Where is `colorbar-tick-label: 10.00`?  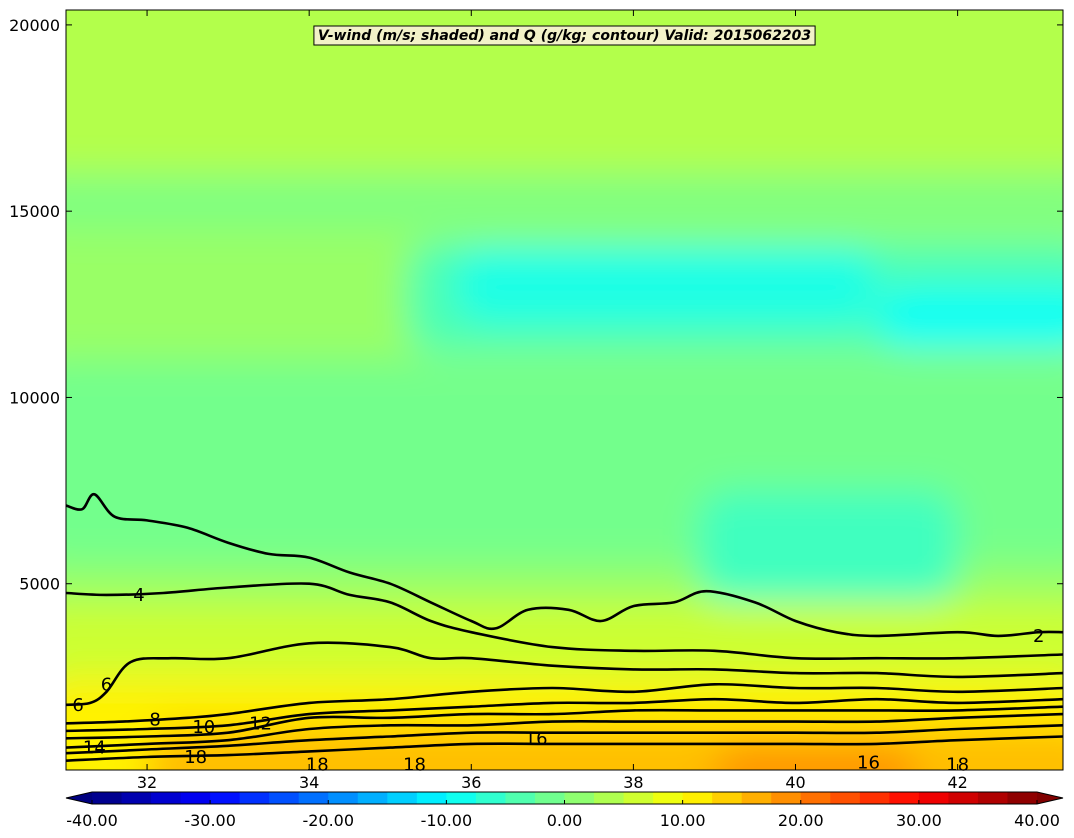
colorbar-tick-label: 10.00 is located at coordinates (683, 820).